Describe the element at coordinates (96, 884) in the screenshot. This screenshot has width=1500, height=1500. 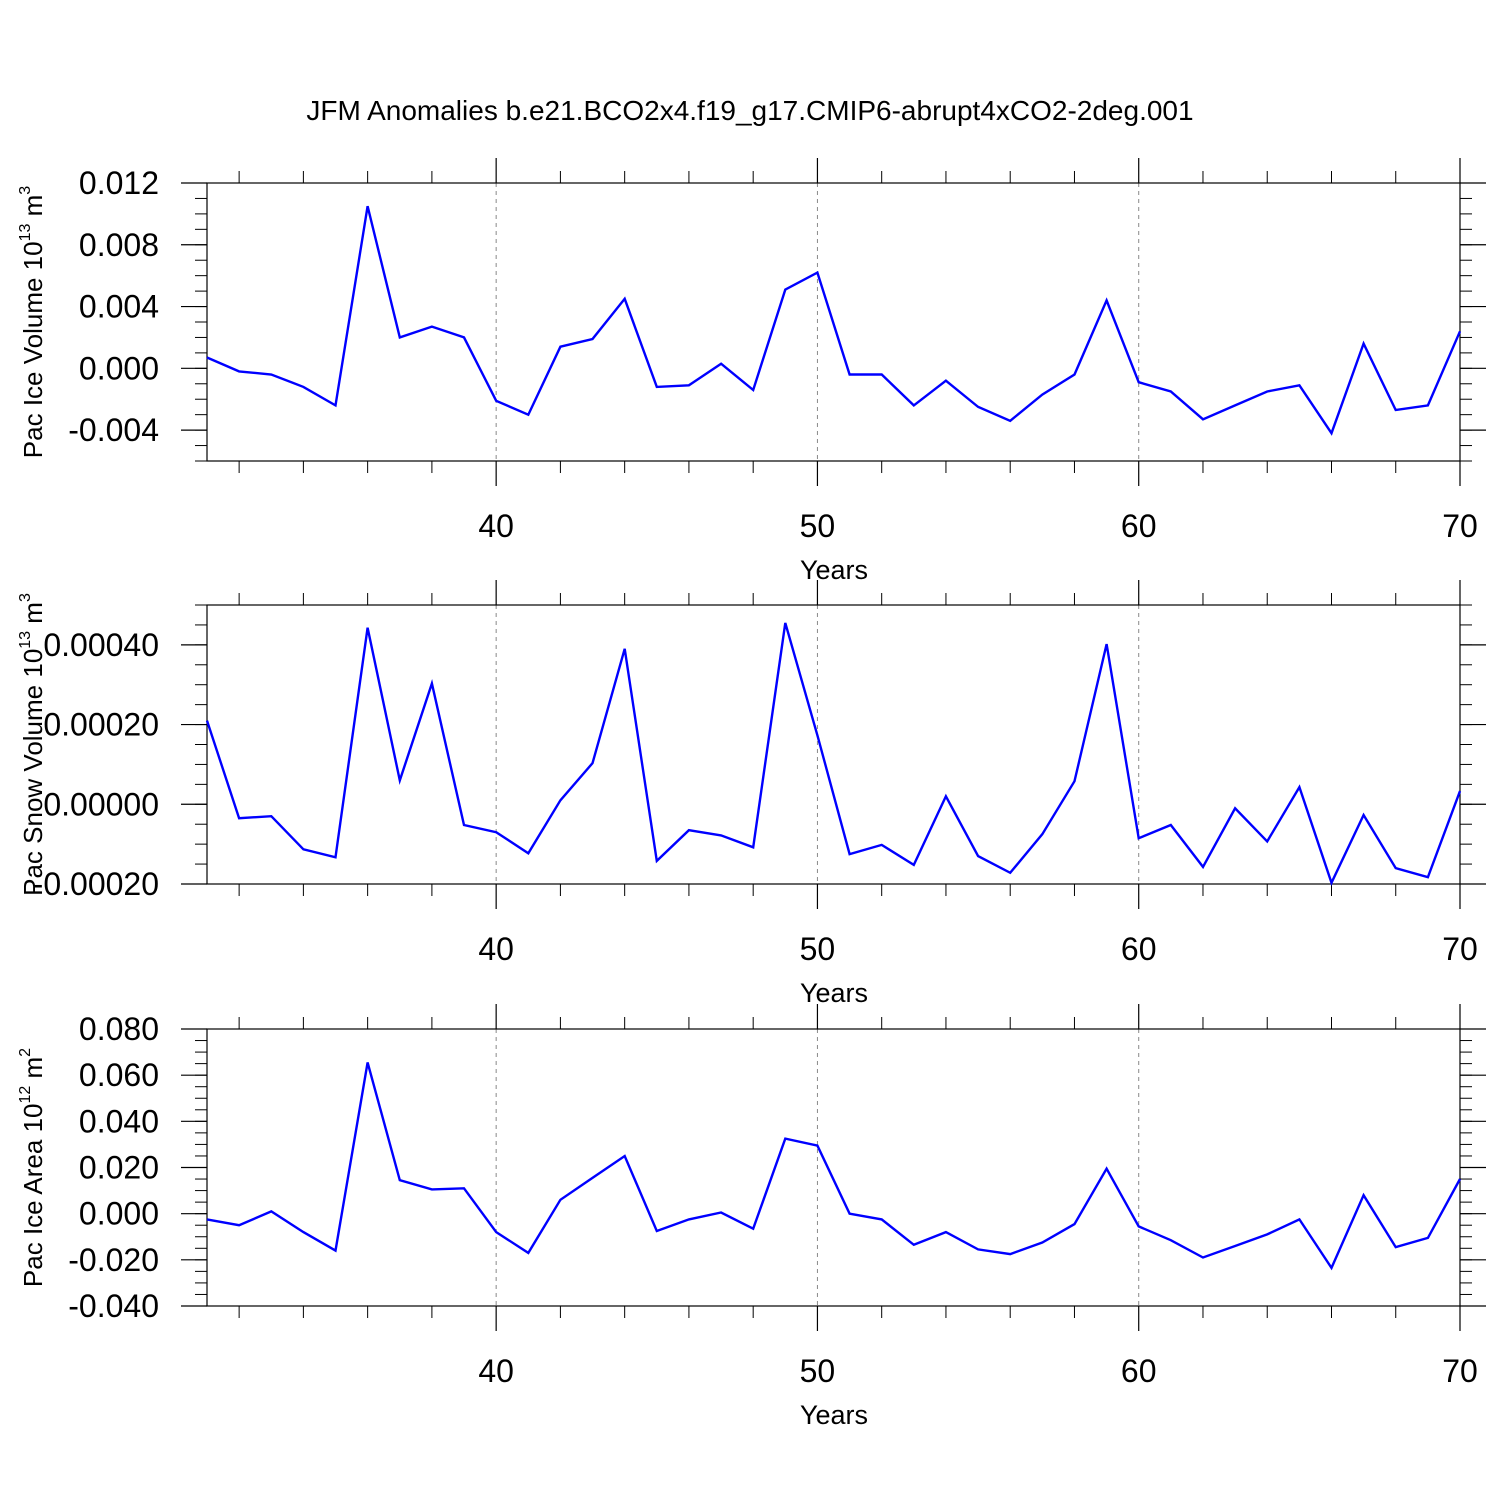
I see `y-tick-label: -0.00020` at that location.